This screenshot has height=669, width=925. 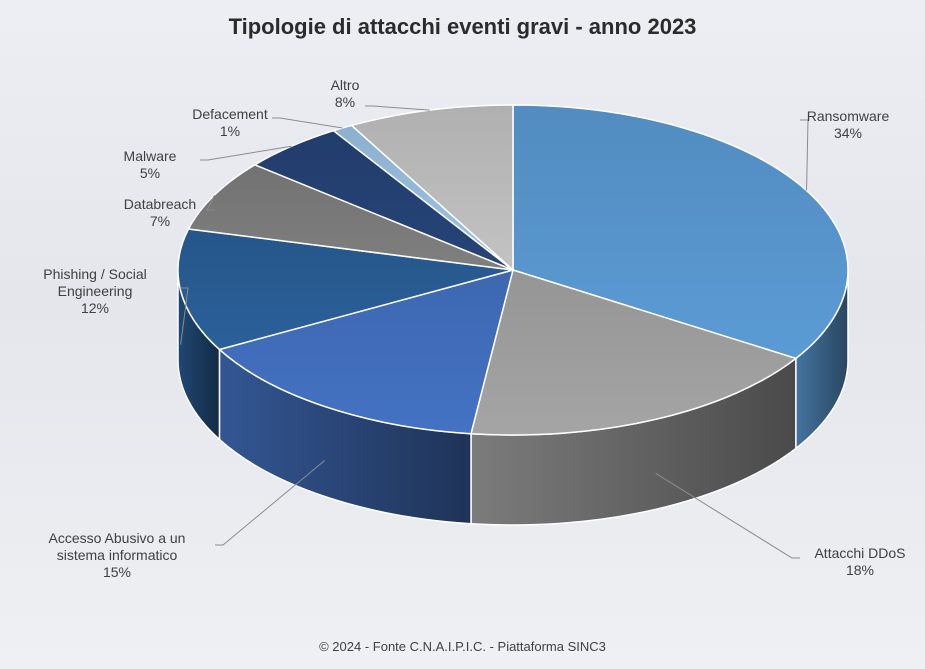 I want to click on value-label: 18%, so click(x=860, y=570).